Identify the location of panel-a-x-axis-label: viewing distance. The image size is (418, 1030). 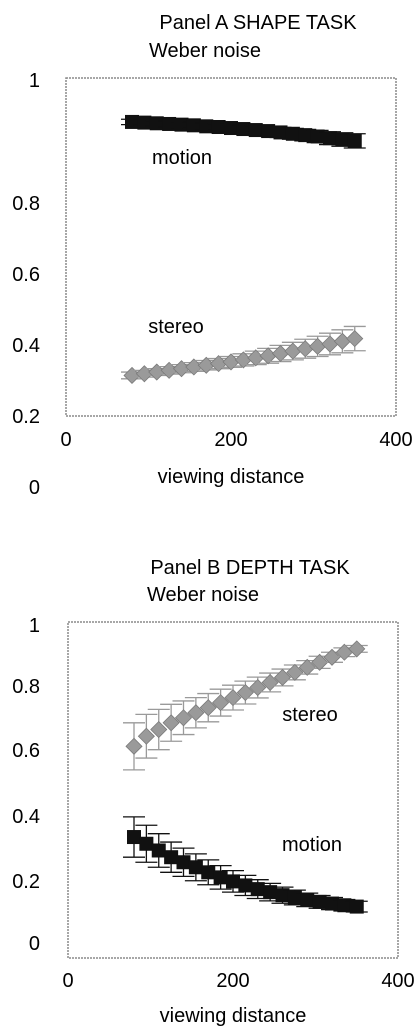
(231, 477).